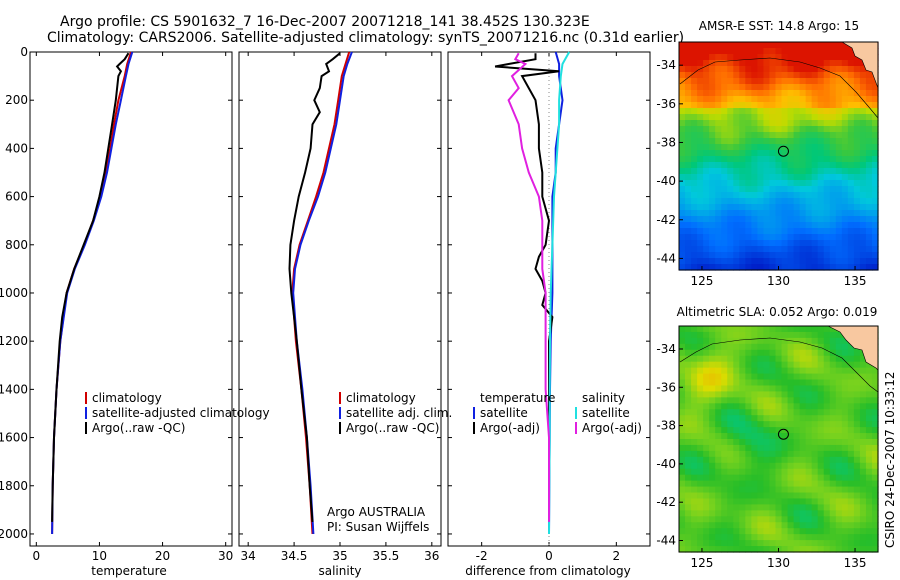 This screenshot has width=900, height=580. Describe the element at coordinates (666, 65) in the screenshot. I see `lat-tick-label: -34` at that location.